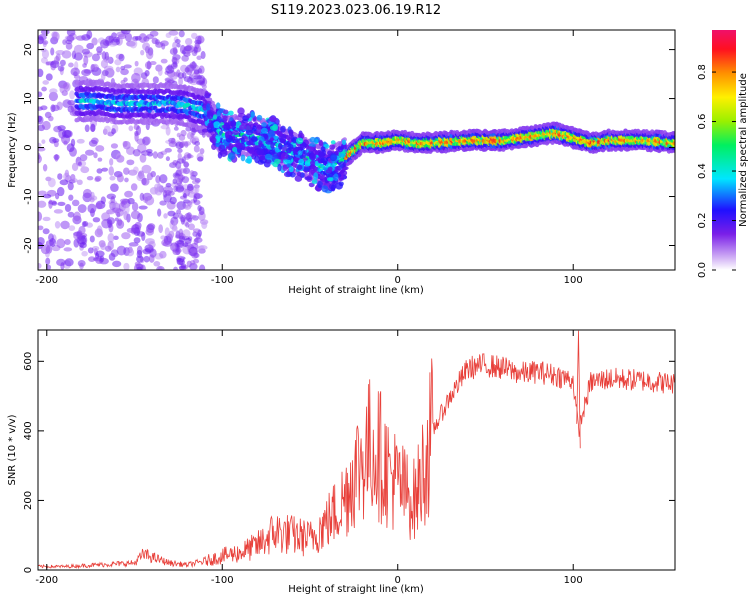 The height and width of the screenshot is (600, 750). What do you see at coordinates (702, 270) in the screenshot?
I see `colorbar-tick-label: 0.0` at bounding box center [702, 270].